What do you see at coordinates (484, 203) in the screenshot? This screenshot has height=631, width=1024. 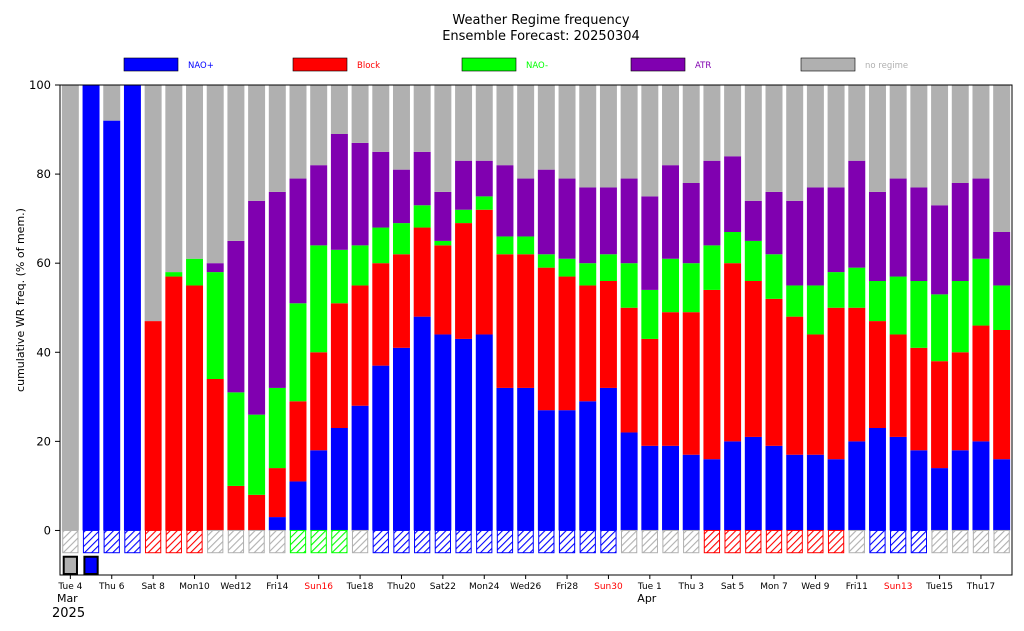 I see `bar-nao--20` at bounding box center [484, 203].